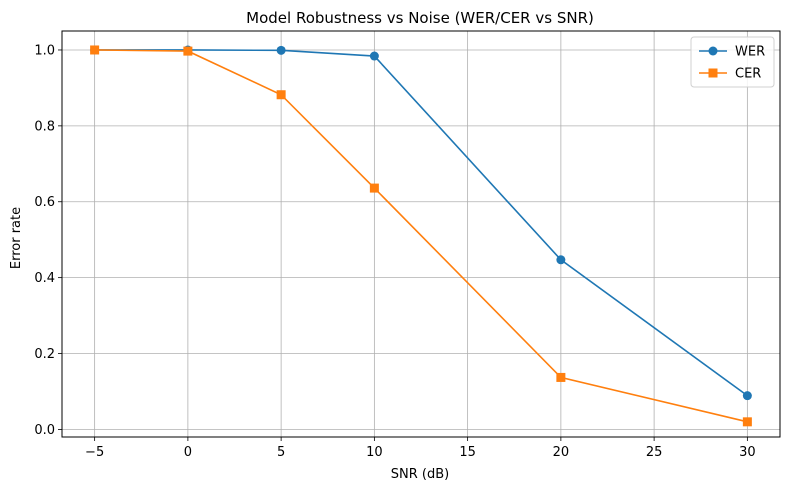  I want to click on y-axis-label: Error rate, so click(16, 238).